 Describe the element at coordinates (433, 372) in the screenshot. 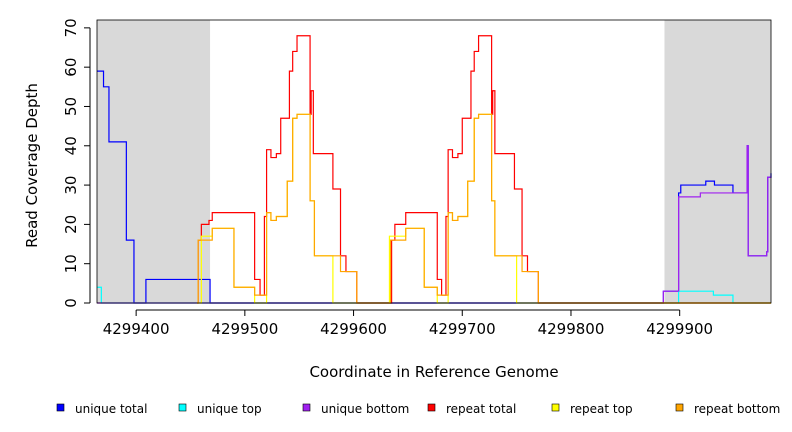

I see `x-axis-title: Coordinate in Reference Genome` at that location.